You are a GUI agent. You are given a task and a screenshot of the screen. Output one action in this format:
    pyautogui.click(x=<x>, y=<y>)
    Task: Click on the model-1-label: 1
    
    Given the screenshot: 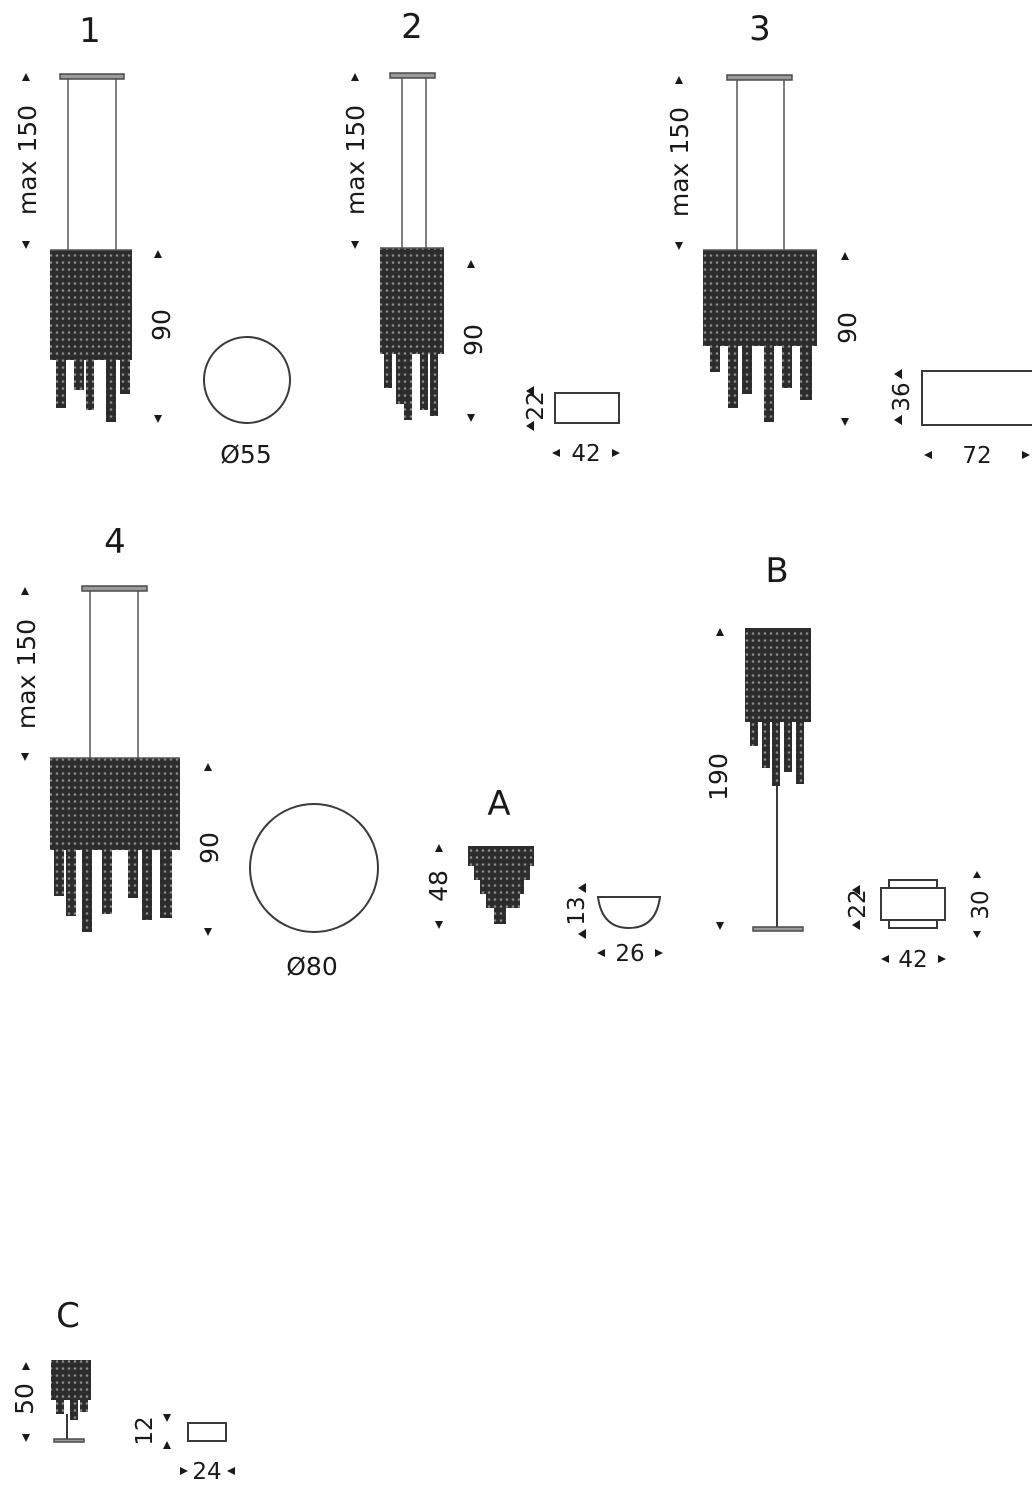 What is the action you would take?
    pyautogui.click(x=90, y=31)
    